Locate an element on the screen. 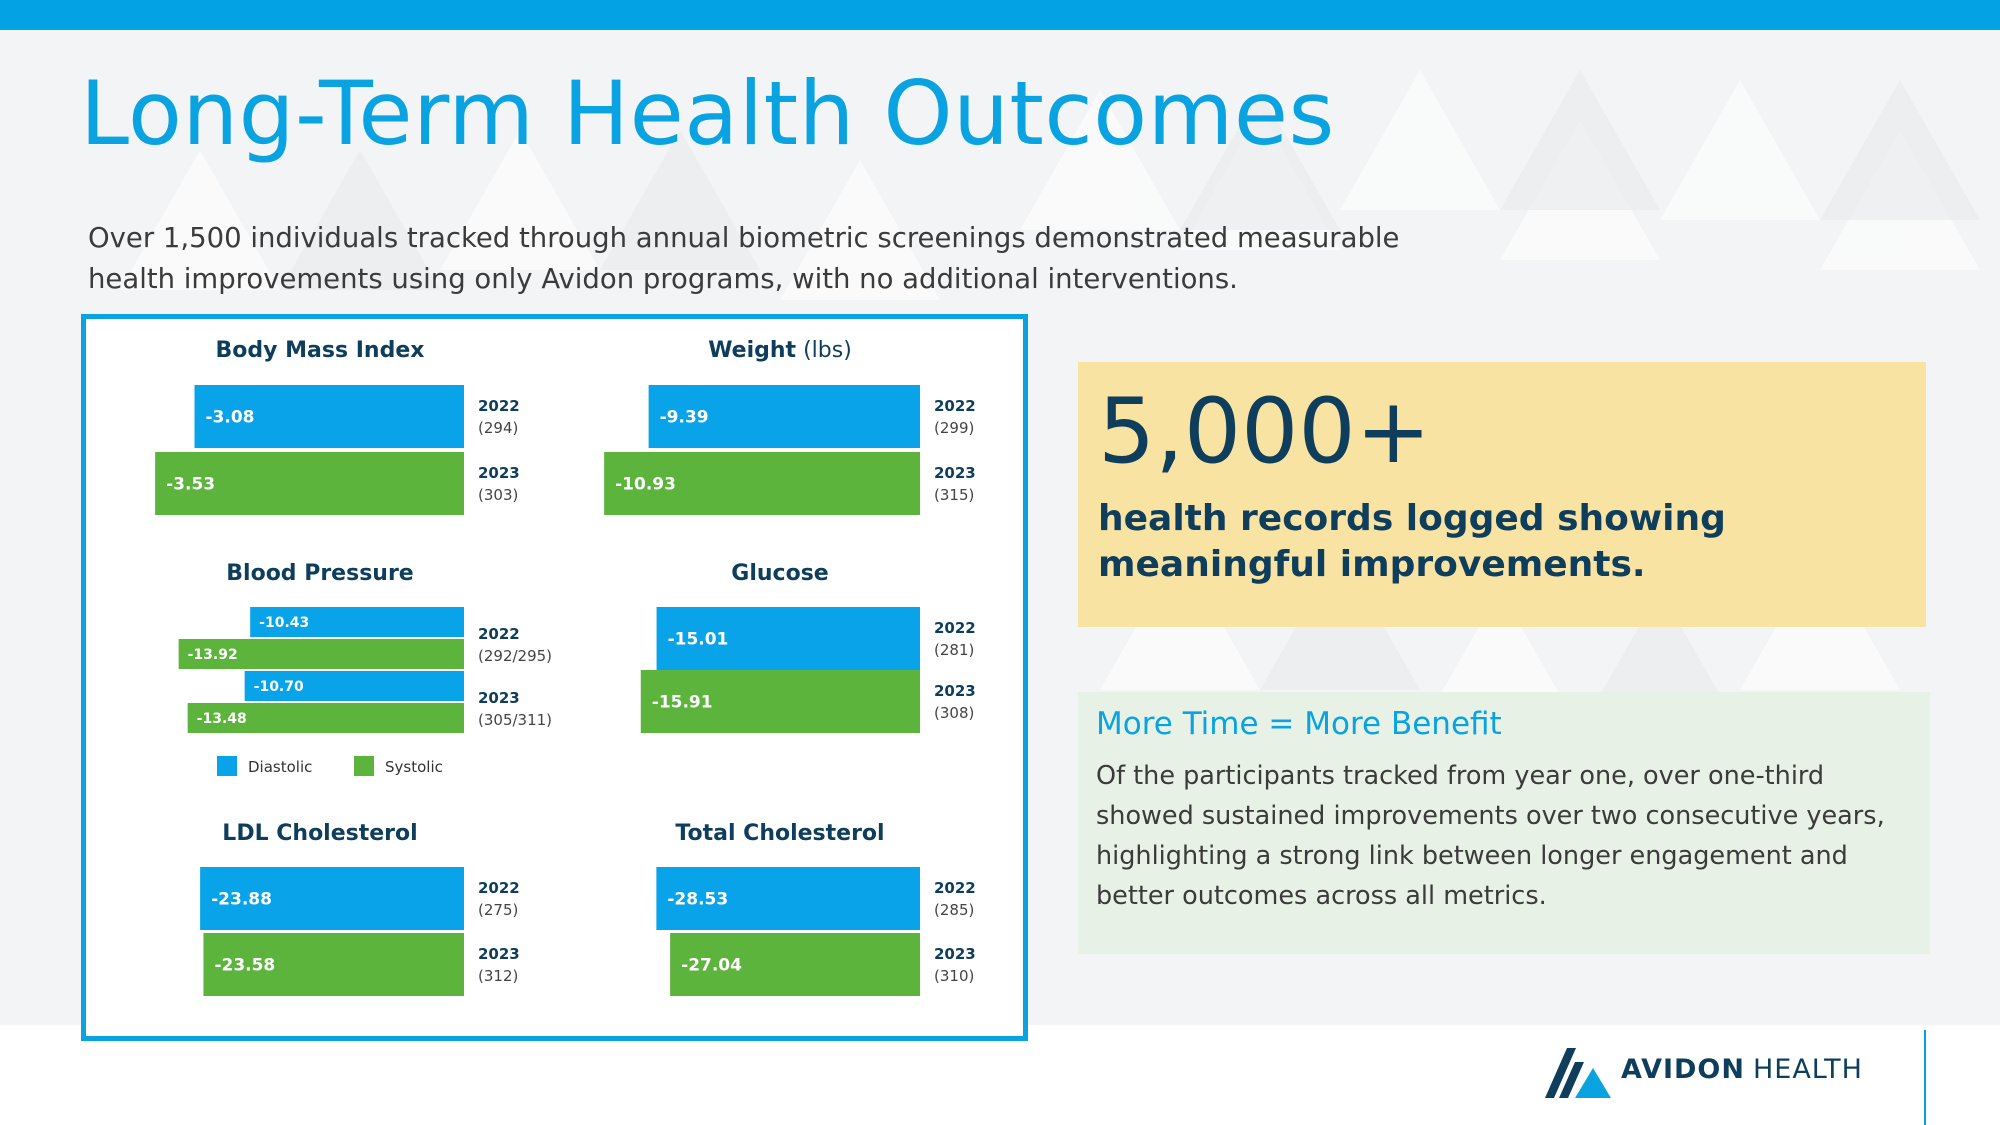 The height and width of the screenshot is (1125, 2000). total-cholesterol-bar-label-2022: -28.53 is located at coordinates (697, 900).